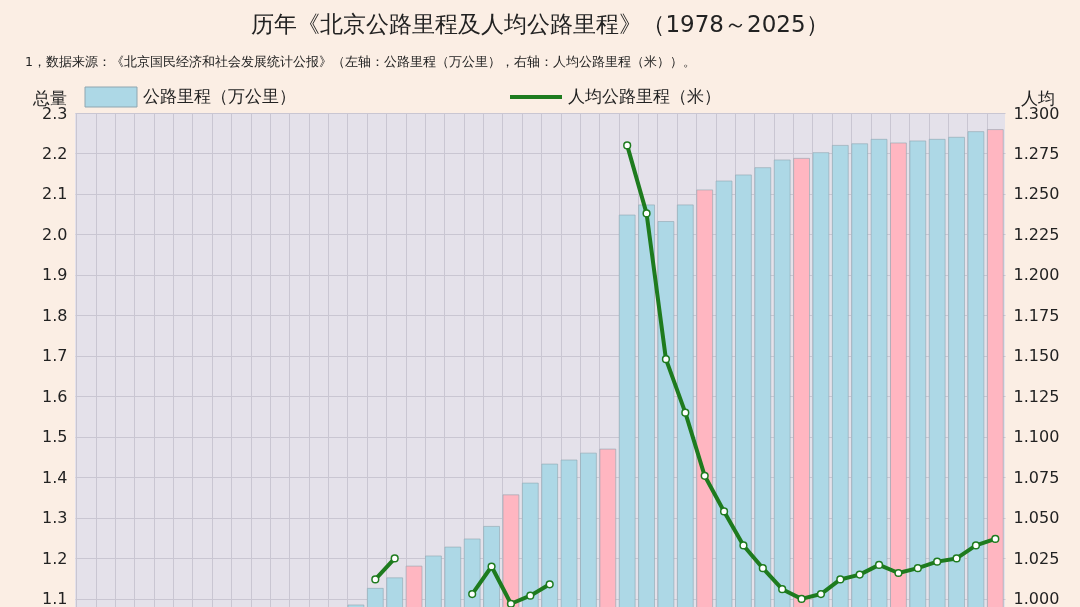 The height and width of the screenshot is (607, 1080). I want to click on legend-label: 人均公路里程（米）, so click(644, 96).